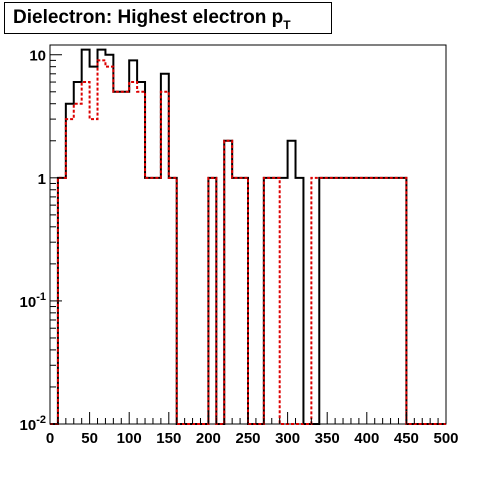 Image resolution: width=496 pixels, height=477 pixels. Describe the element at coordinates (327, 438) in the screenshot. I see `x-tick-label: 350` at that location.